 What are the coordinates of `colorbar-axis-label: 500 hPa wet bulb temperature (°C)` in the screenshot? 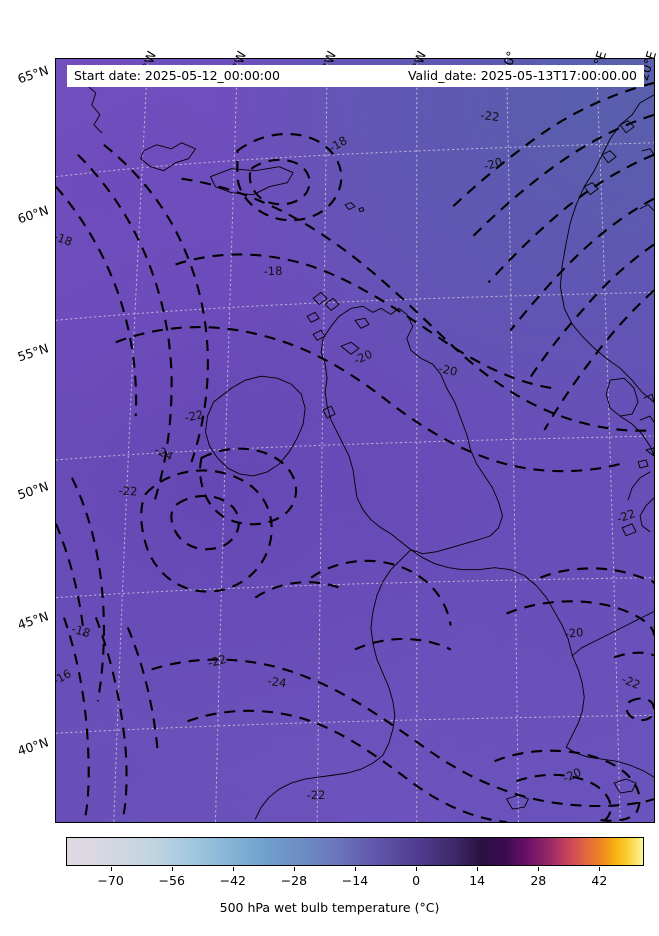 It's located at (329, 907).